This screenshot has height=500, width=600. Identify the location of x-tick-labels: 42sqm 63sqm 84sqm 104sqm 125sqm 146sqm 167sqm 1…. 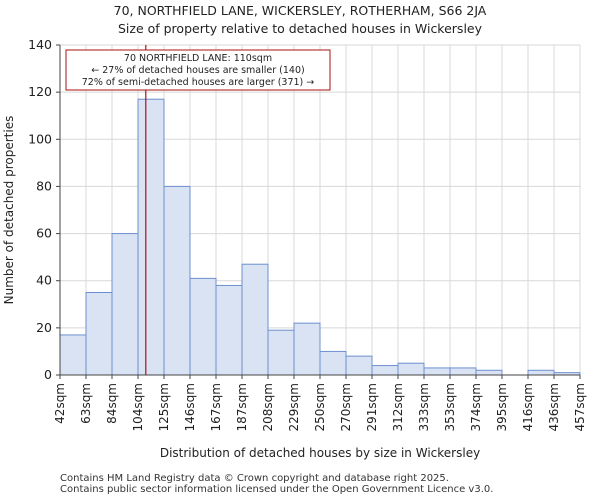
(320, 403).